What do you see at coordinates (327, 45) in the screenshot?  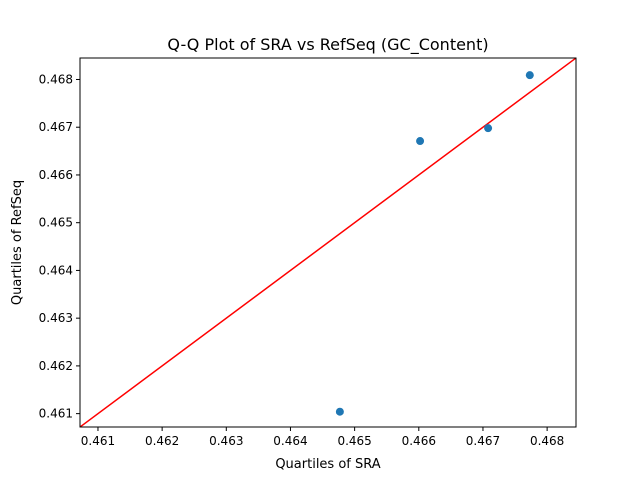 I see `chart-title: Q-Q Plot of SRA vs RefSeq (GC_Content)` at bounding box center [327, 45].